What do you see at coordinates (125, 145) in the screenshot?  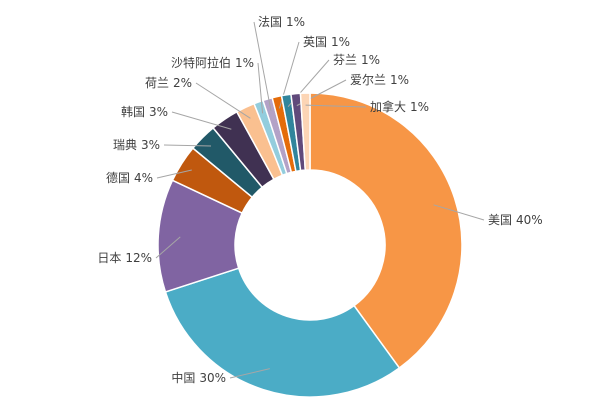 I see `category-label: 瑞典` at bounding box center [125, 145].